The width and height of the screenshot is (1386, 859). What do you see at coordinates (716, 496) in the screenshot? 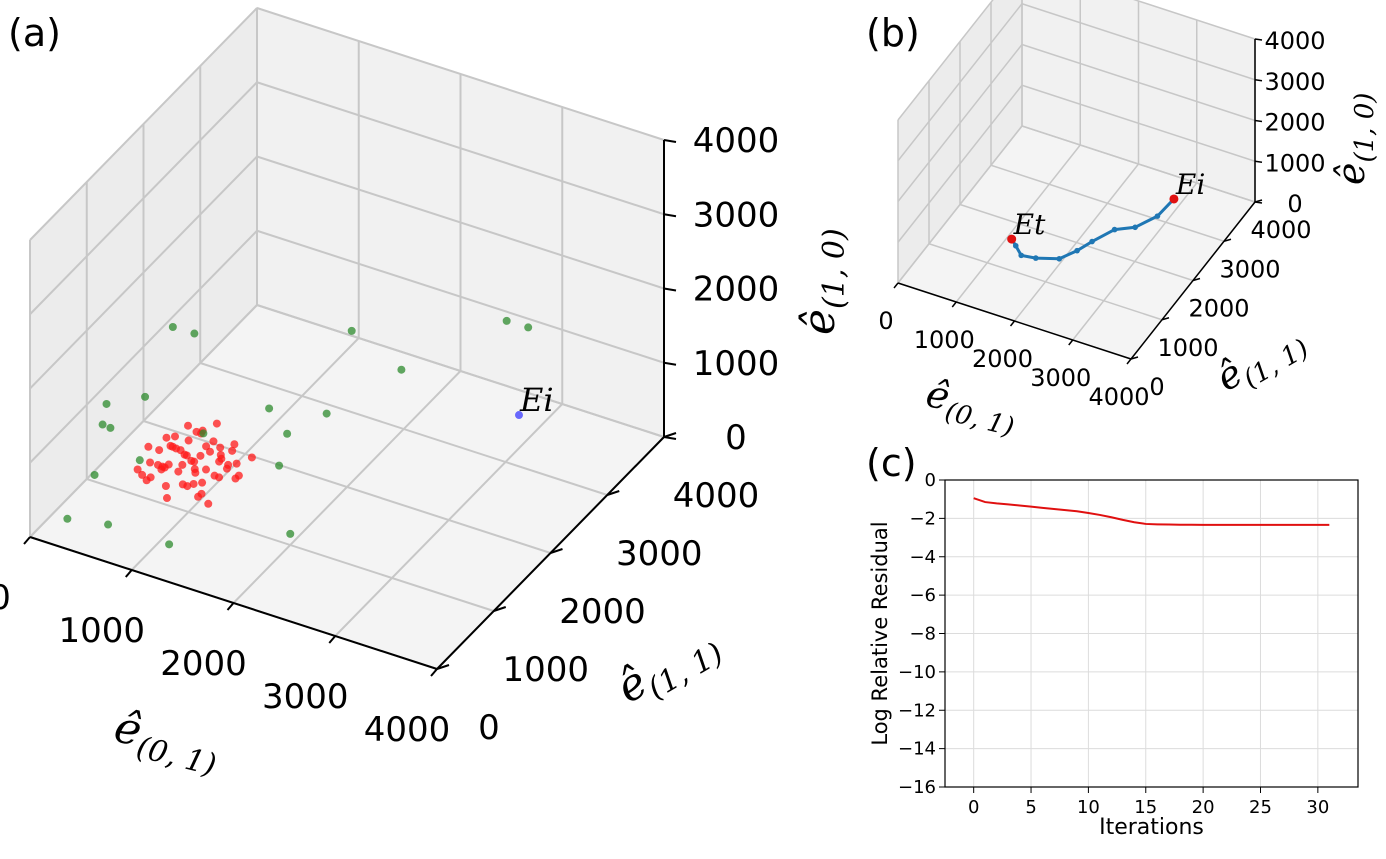
I see `y-tick-label: 4000` at bounding box center [716, 496].